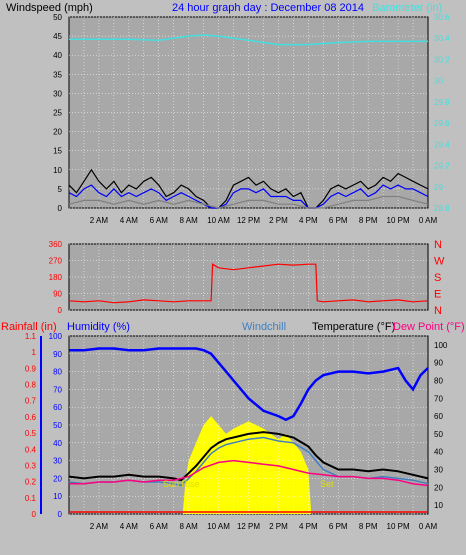 This screenshot has height=555, width=466. What do you see at coordinates (29, 327) in the screenshot?
I see `rainfall-axis-label: Rainfall (in)` at bounding box center [29, 327].